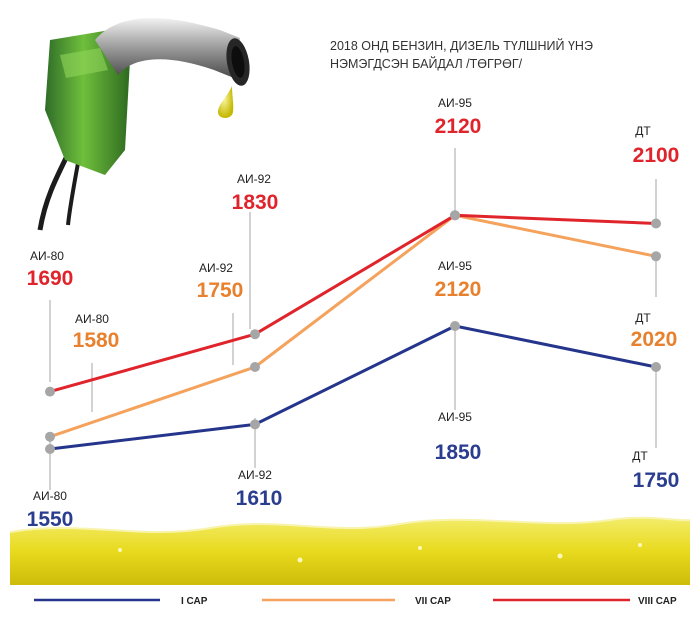 This screenshot has height=624, width=700. Describe the element at coordinates (92, 319) in the screenshot. I see `category-label-vii-0: АИ-80` at that location.